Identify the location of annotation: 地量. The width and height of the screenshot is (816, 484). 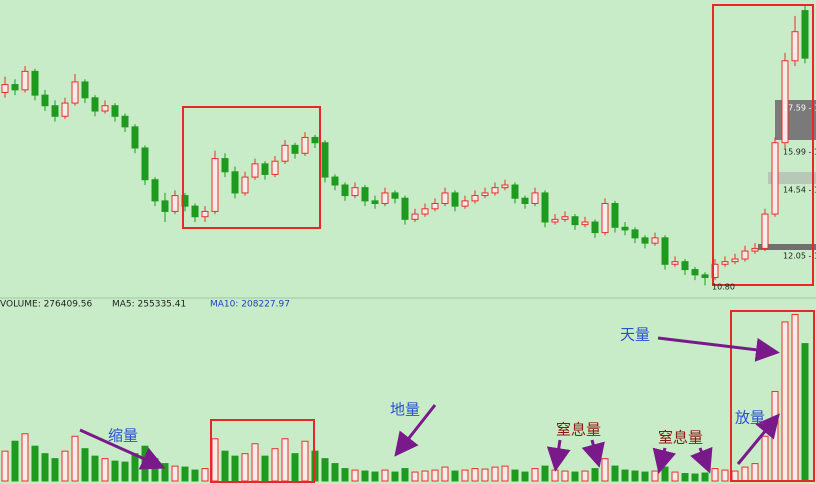
(405, 410).